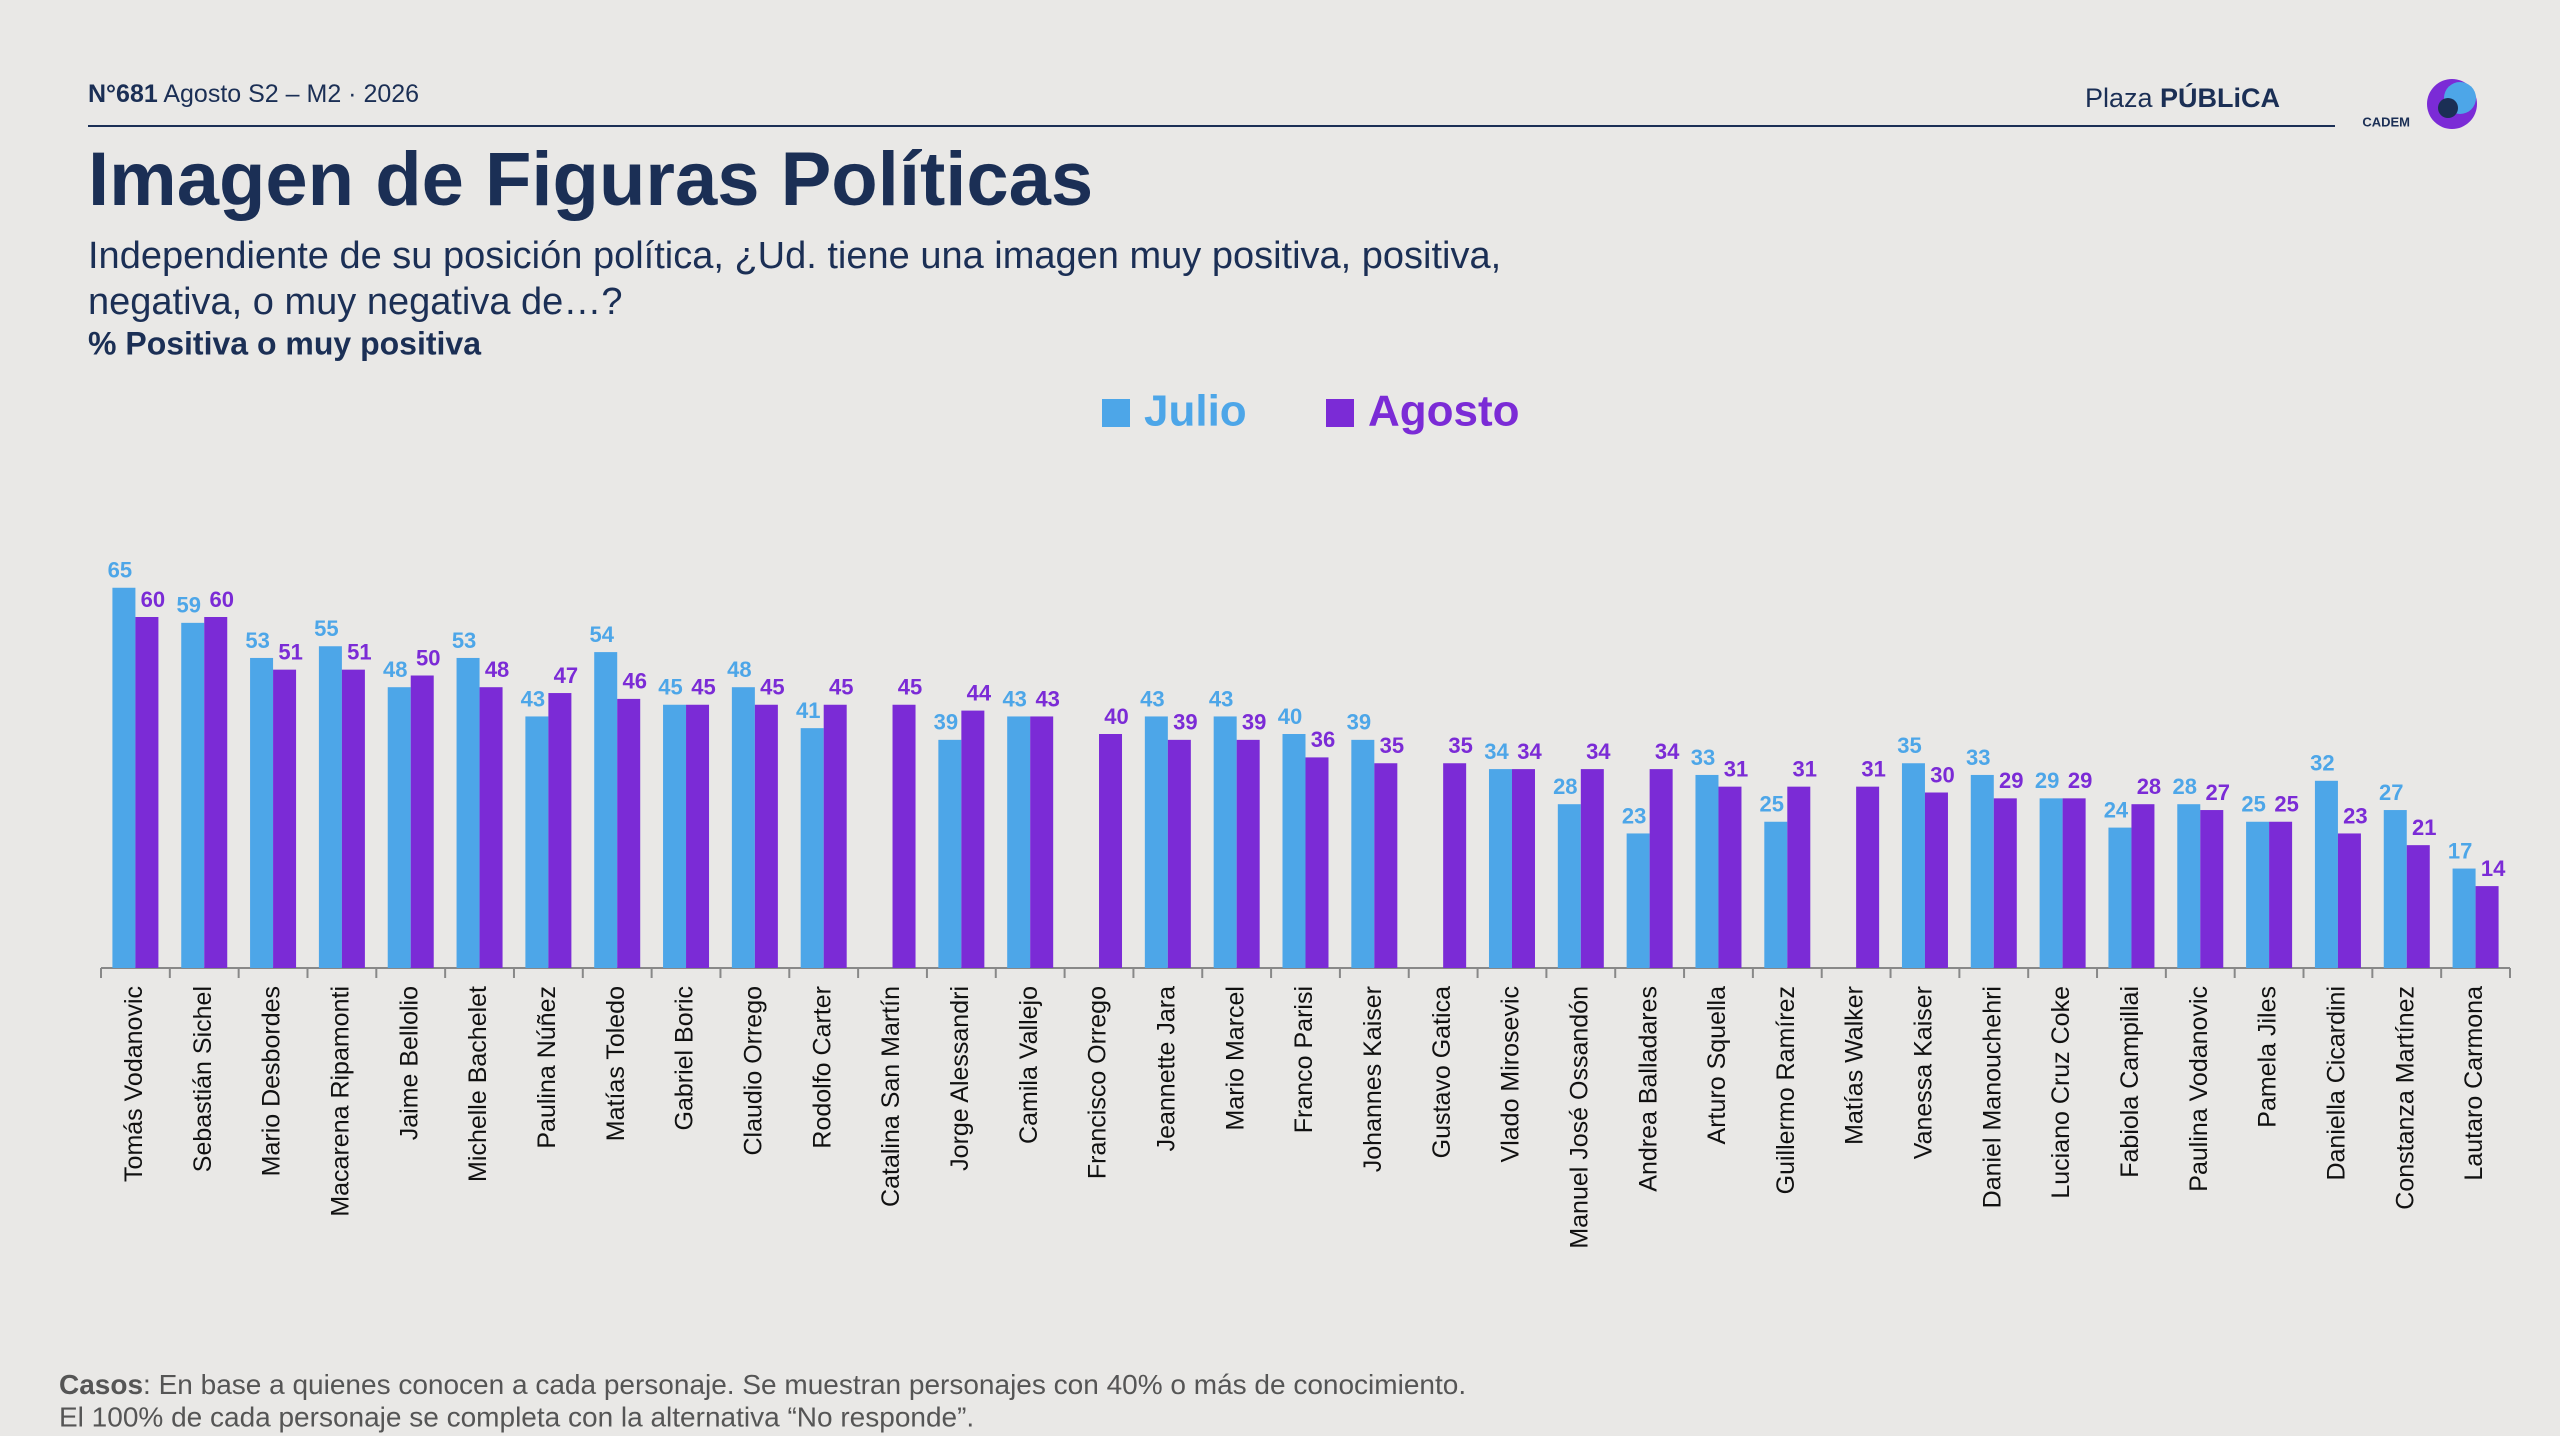 This screenshot has width=2560, height=1436. Describe the element at coordinates (123, 94) in the screenshot. I see `issue: N°681` at that location.